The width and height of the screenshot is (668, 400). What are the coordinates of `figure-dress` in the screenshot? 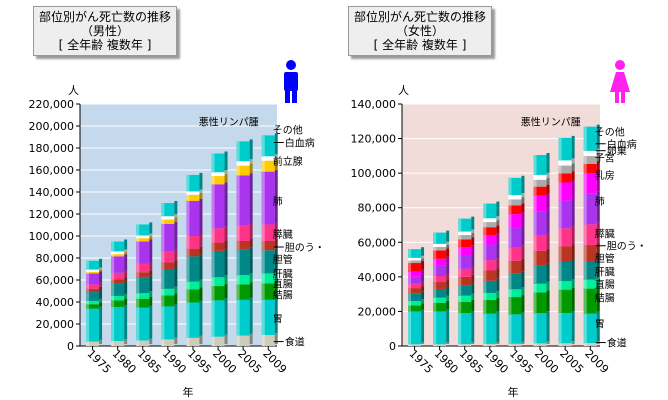 It's located at (620, 82).